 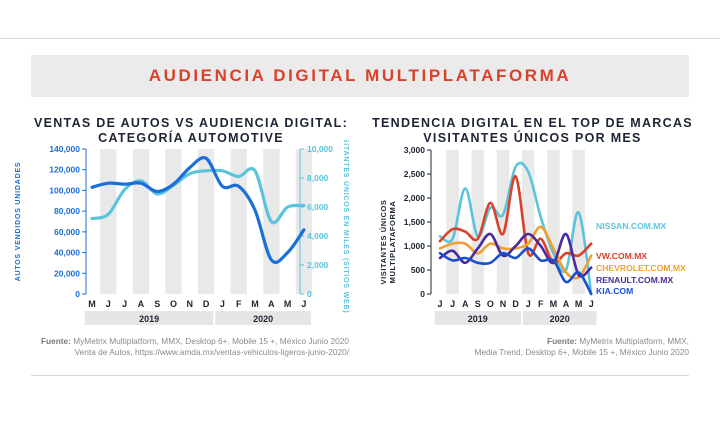 I want to click on right-source-label: Fuente:, so click(x=562, y=341).